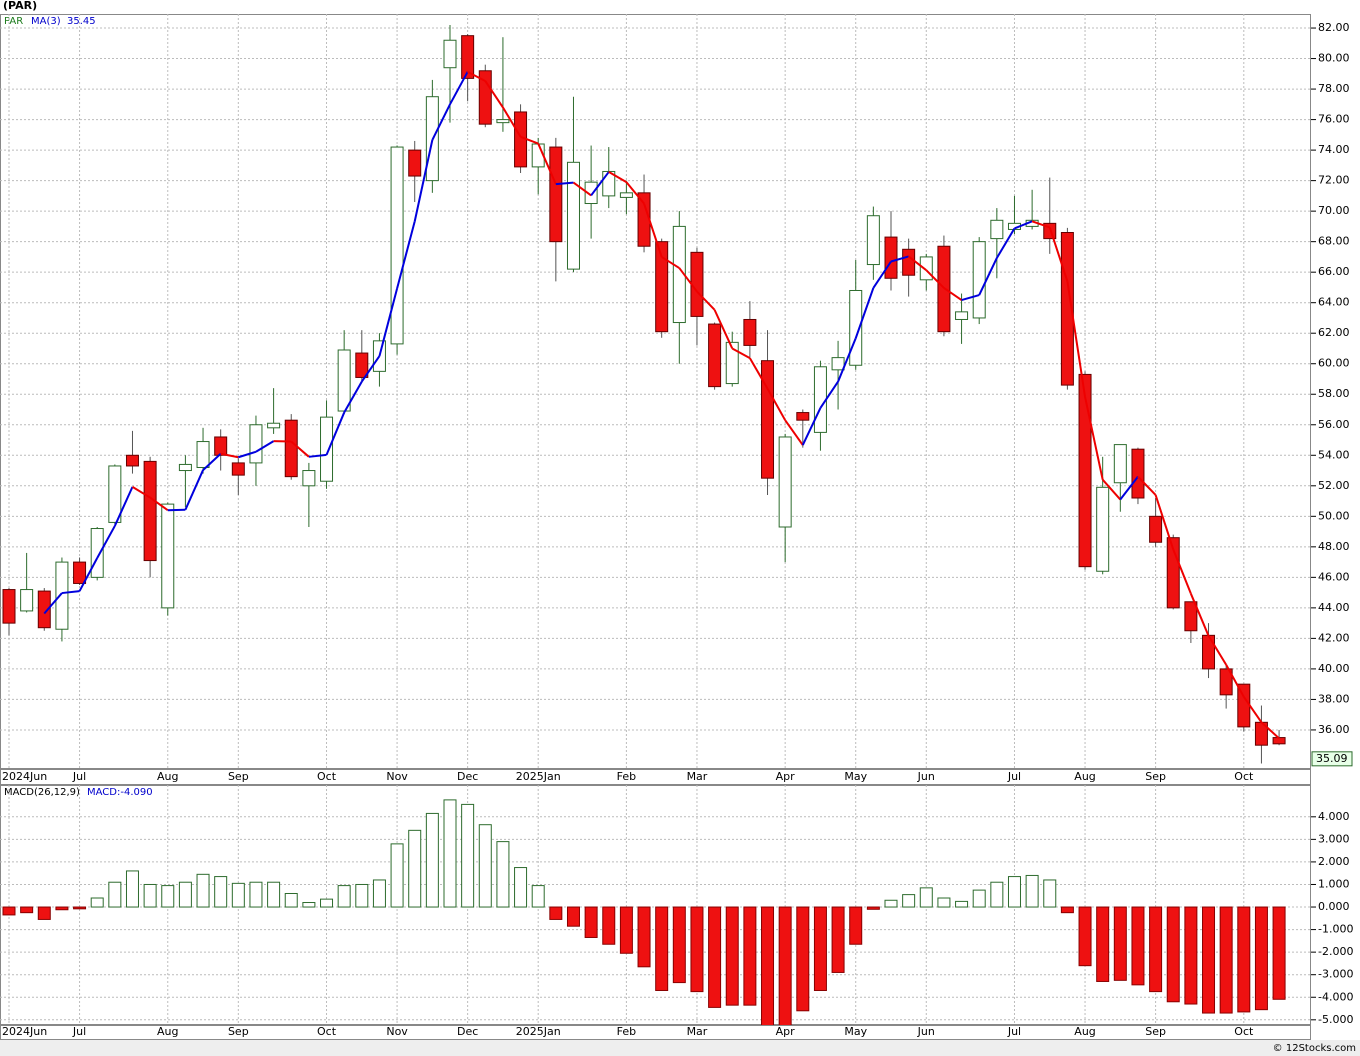 The height and width of the screenshot is (1056, 1360). What do you see at coordinates (1334, 668) in the screenshot?
I see `y-tick-label: 40.00` at bounding box center [1334, 668].